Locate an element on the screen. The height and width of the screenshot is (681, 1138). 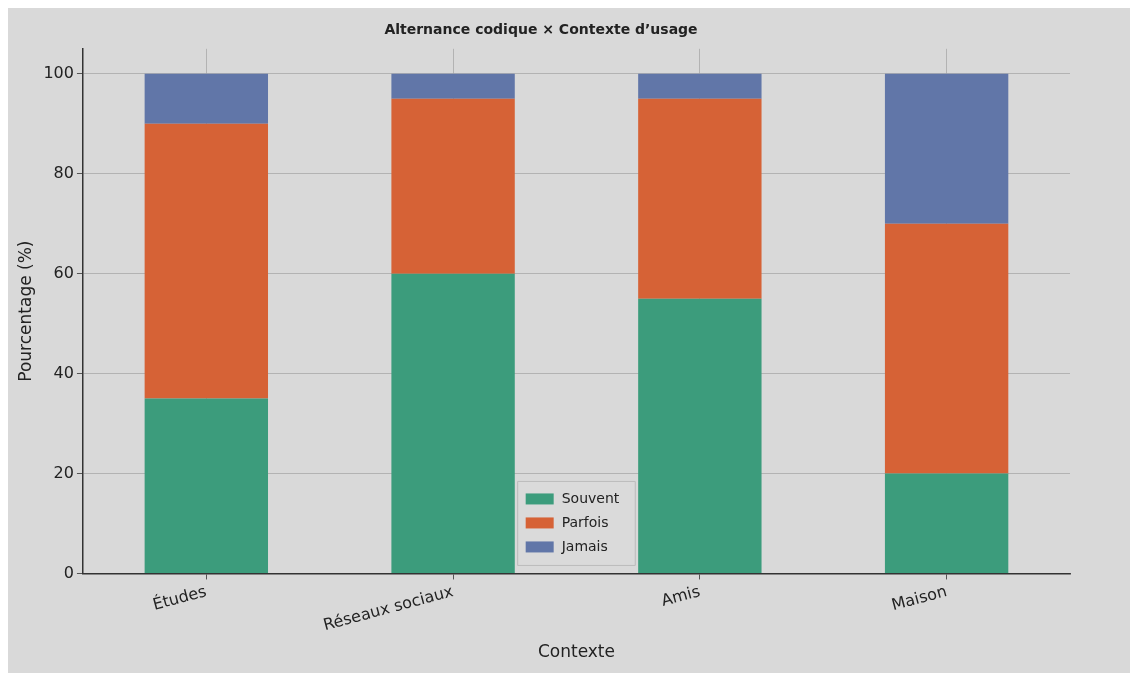
y-tick-label: 40 is located at coordinates (63, 372).